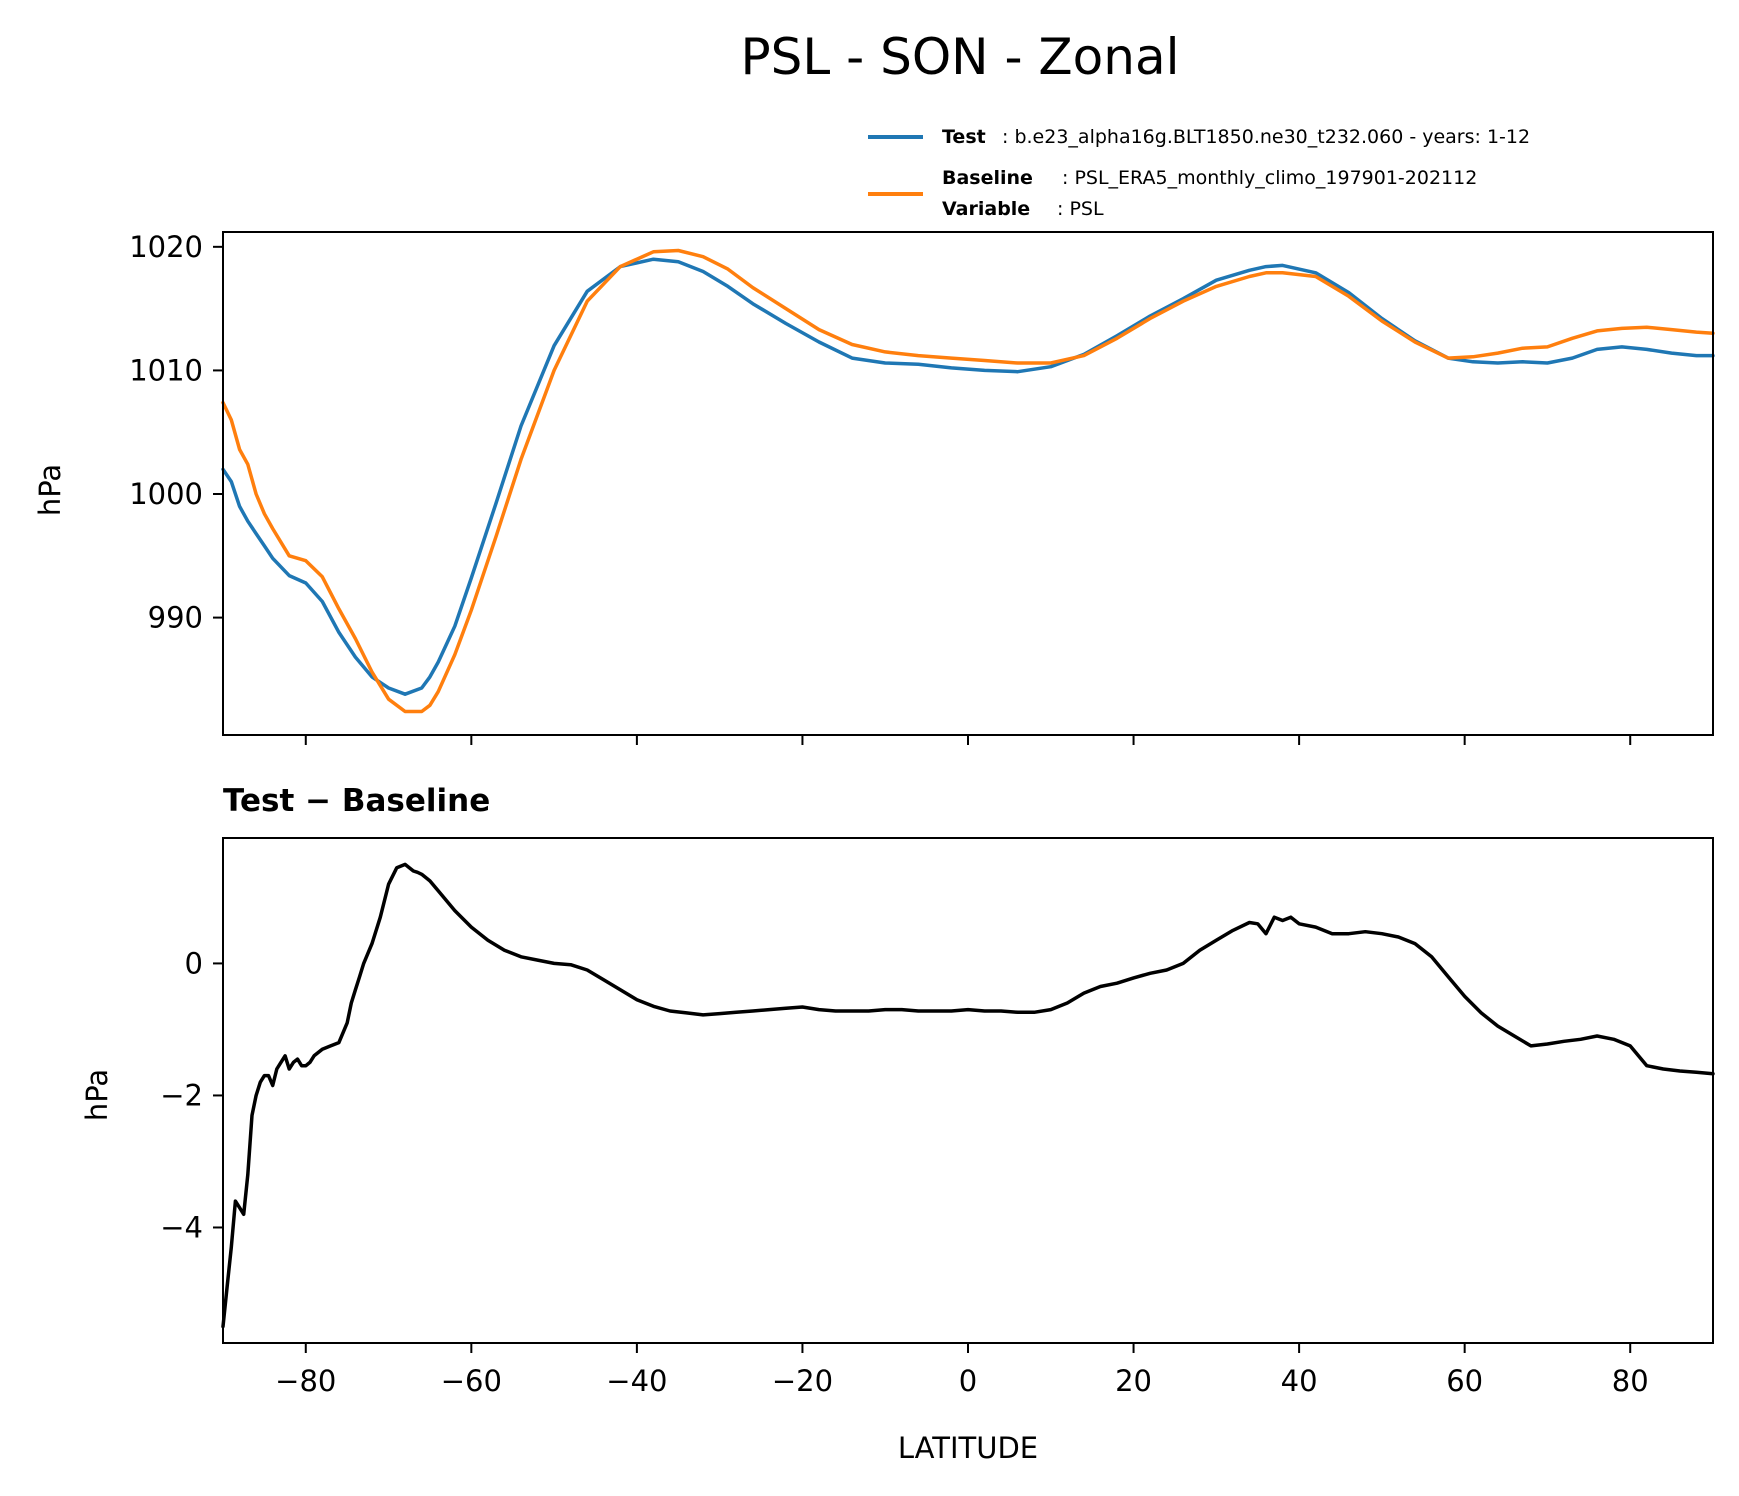  I want to click on legend-value-variable: : PSL, so click(1080, 209).